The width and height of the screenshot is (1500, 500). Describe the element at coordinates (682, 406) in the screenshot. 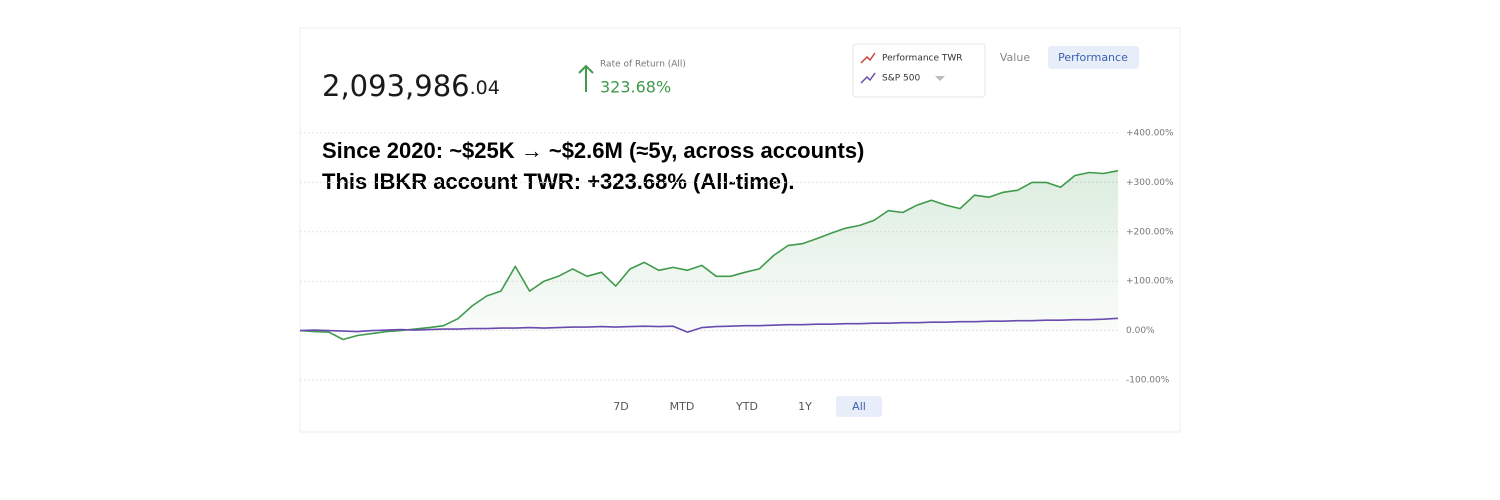

I see `range-button: MTD` at that location.